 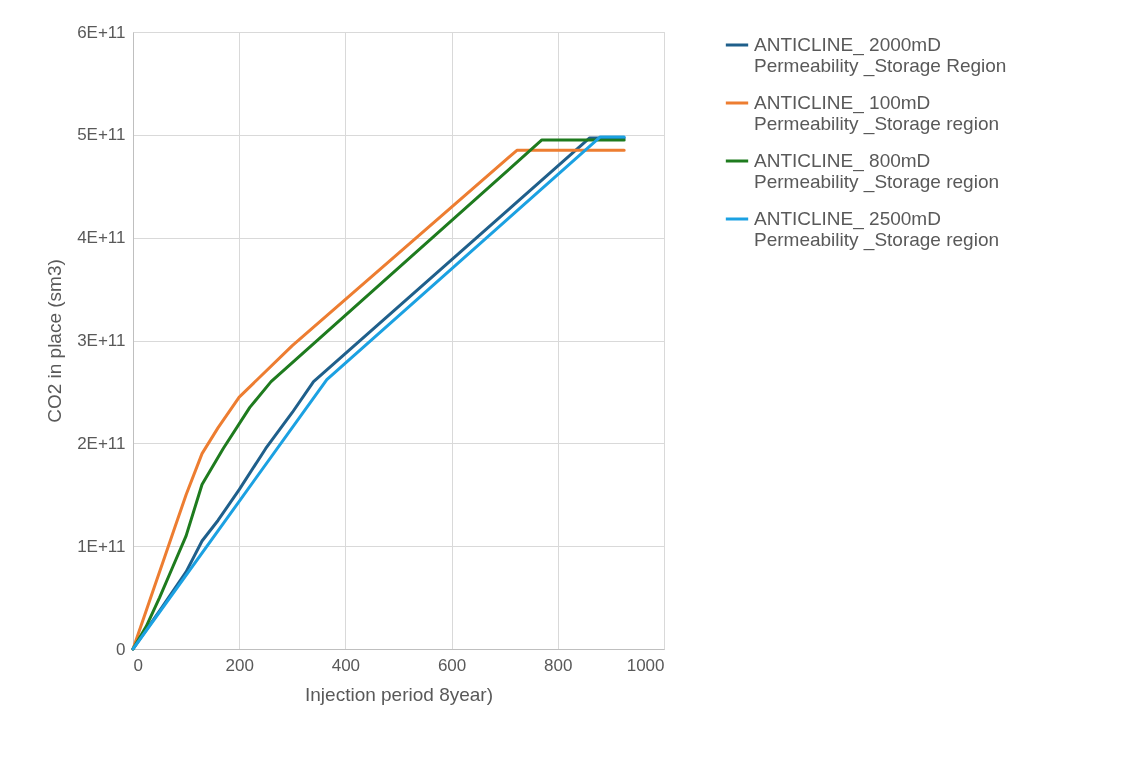 What do you see at coordinates (101, 238) in the screenshot?
I see `y-tick-label: 4E+11` at bounding box center [101, 238].